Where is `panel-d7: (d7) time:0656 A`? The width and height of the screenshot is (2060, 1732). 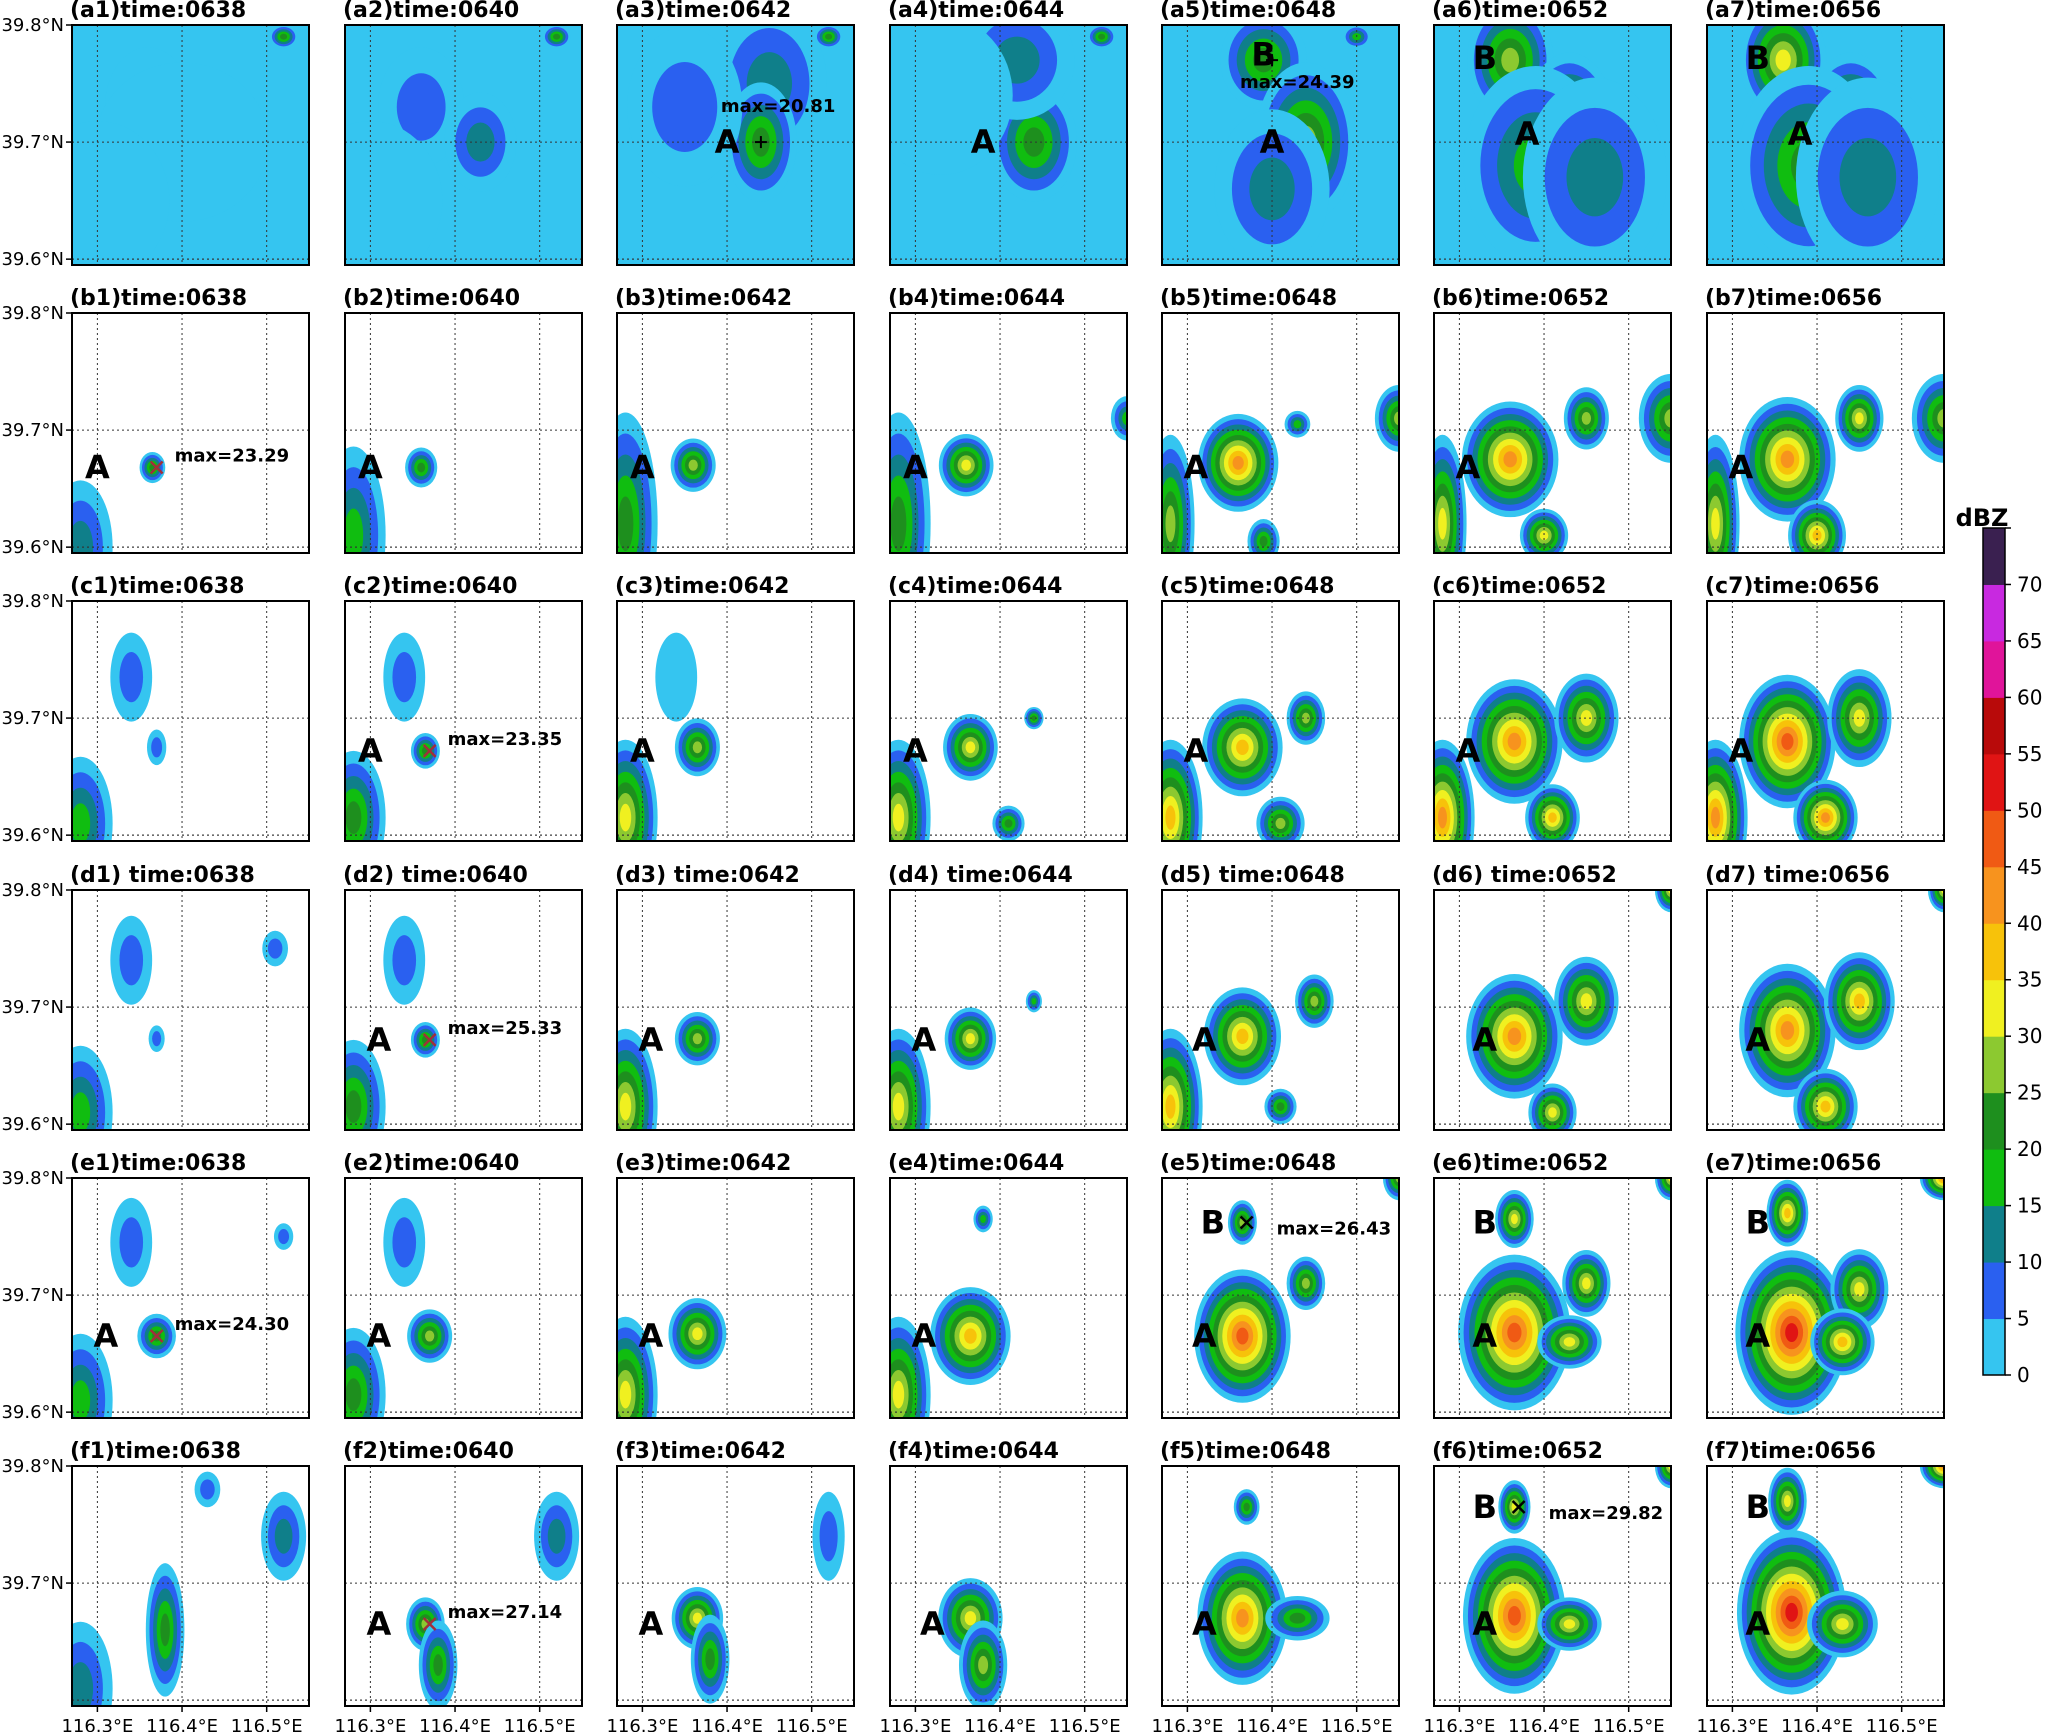
panel-d7: (d7) time:0656 A is located at coordinates (1825, 997).